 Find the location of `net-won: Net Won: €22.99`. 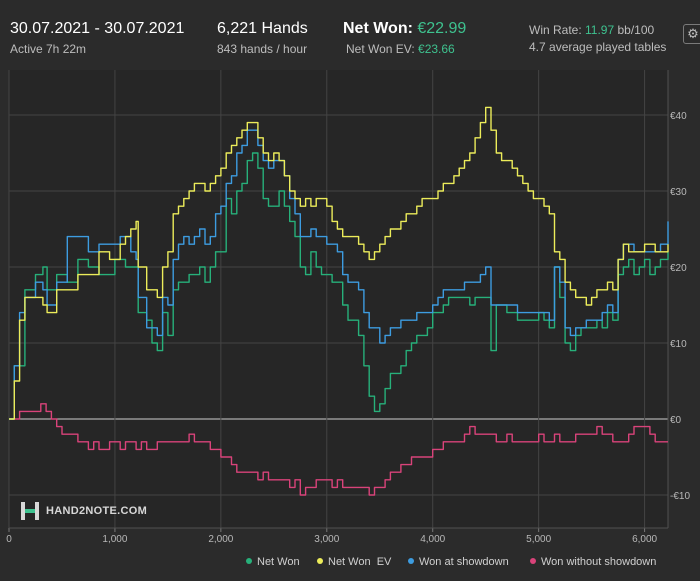

net-won: Net Won: €22.99 is located at coordinates (404, 29).